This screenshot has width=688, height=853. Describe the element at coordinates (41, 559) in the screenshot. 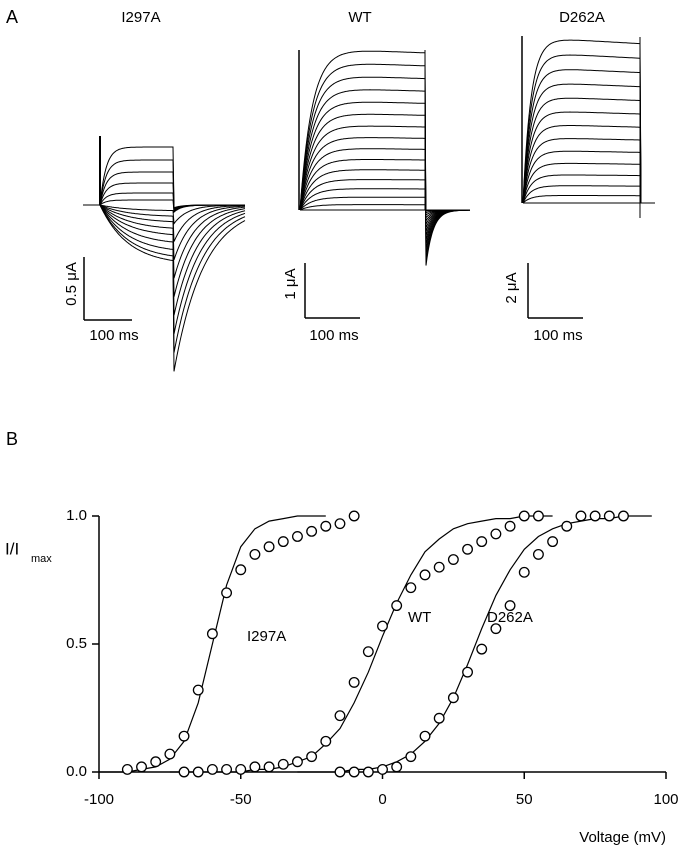

I see `y-axis-label-subscript: max` at that location.